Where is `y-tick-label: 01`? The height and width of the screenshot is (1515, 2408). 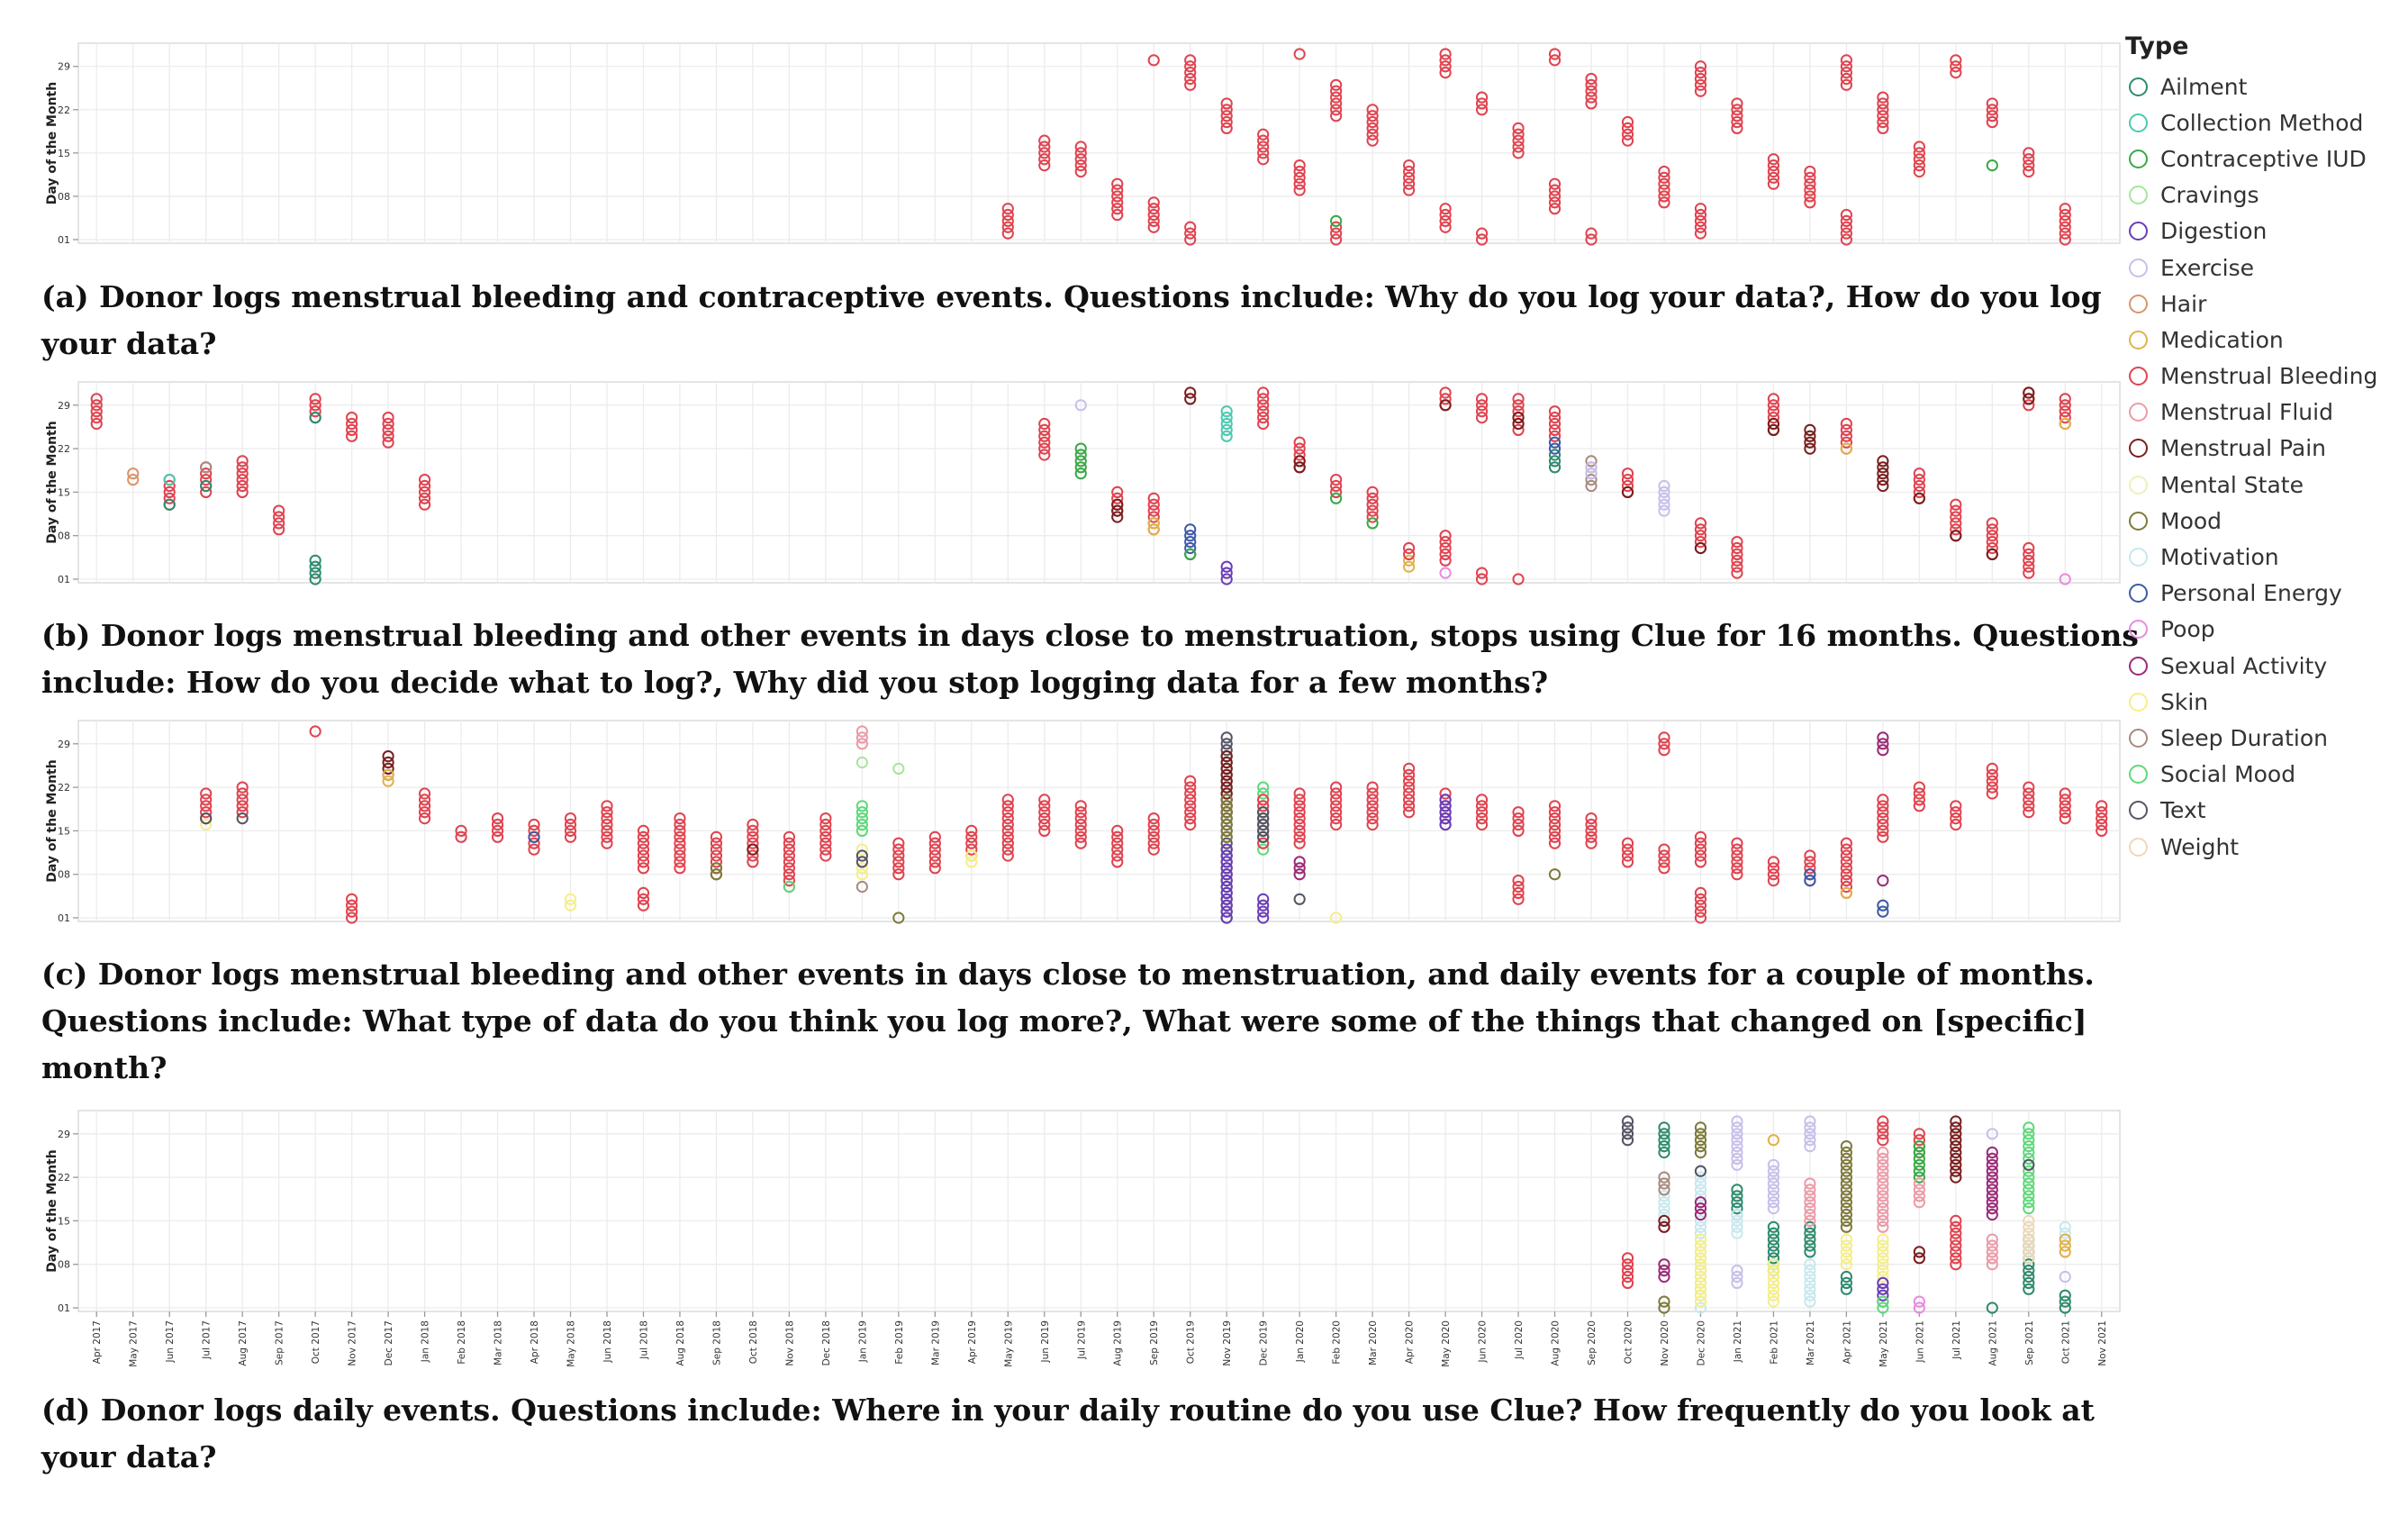 y-tick-label: 01 is located at coordinates (64, 1308).